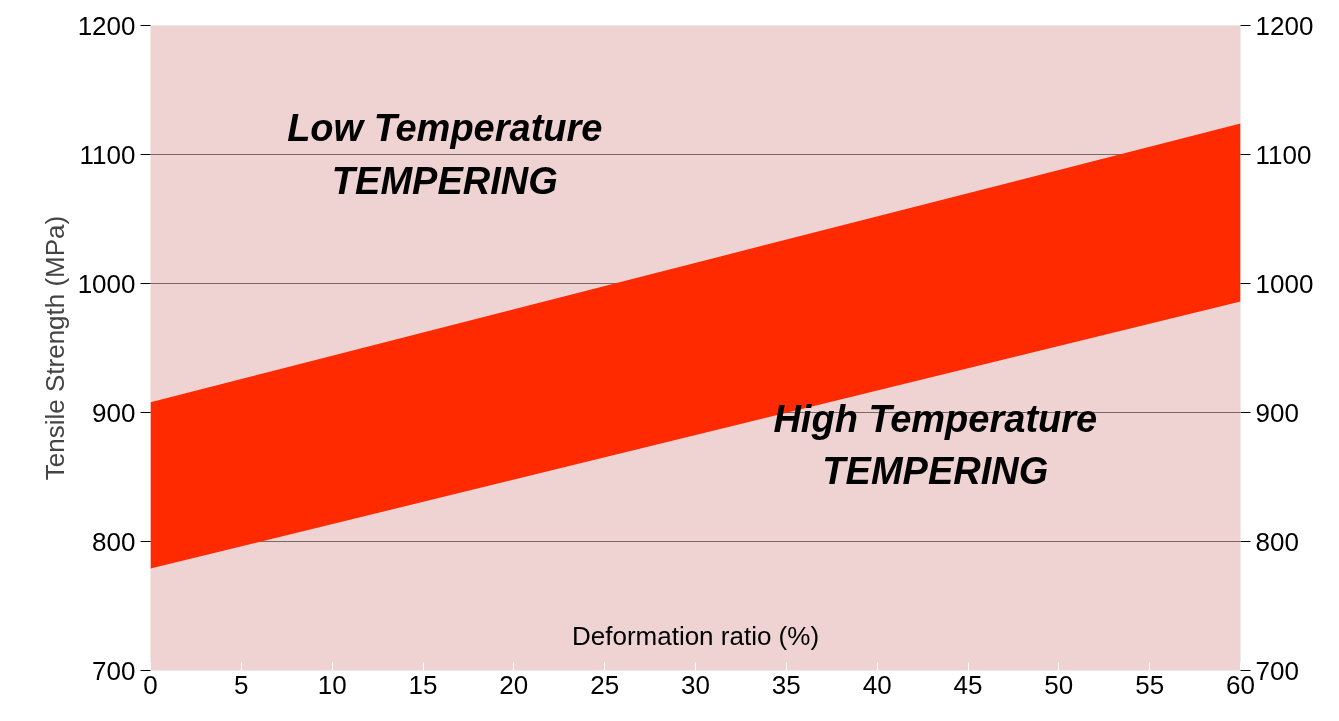 The height and width of the screenshot is (721, 1339). What do you see at coordinates (968, 684) in the screenshot?
I see `x-tick-label: 45` at bounding box center [968, 684].